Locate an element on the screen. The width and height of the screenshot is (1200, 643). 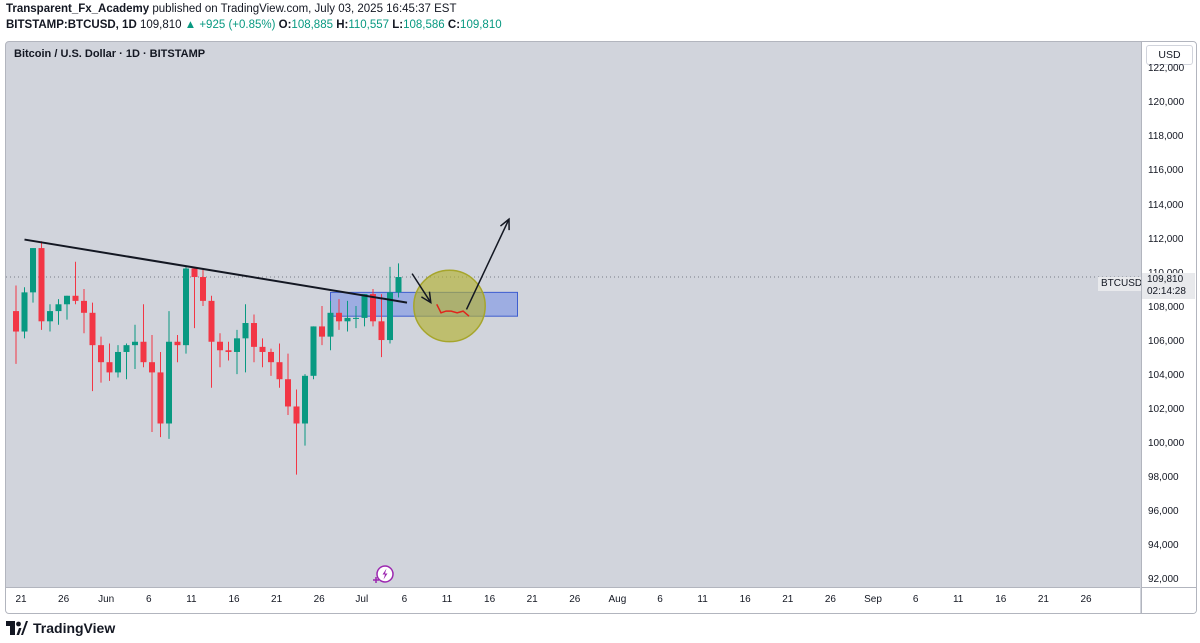
price-tick-label: 116,000 is located at coordinates (1166, 171).